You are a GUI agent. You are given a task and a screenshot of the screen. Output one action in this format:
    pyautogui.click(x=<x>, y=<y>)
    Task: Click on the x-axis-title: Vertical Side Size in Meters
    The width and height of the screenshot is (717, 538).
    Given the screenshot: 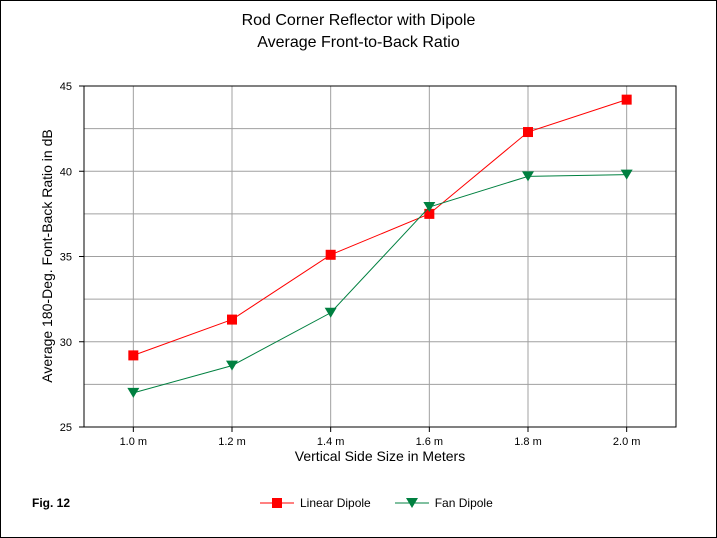 What is the action you would take?
    pyautogui.click(x=380, y=456)
    